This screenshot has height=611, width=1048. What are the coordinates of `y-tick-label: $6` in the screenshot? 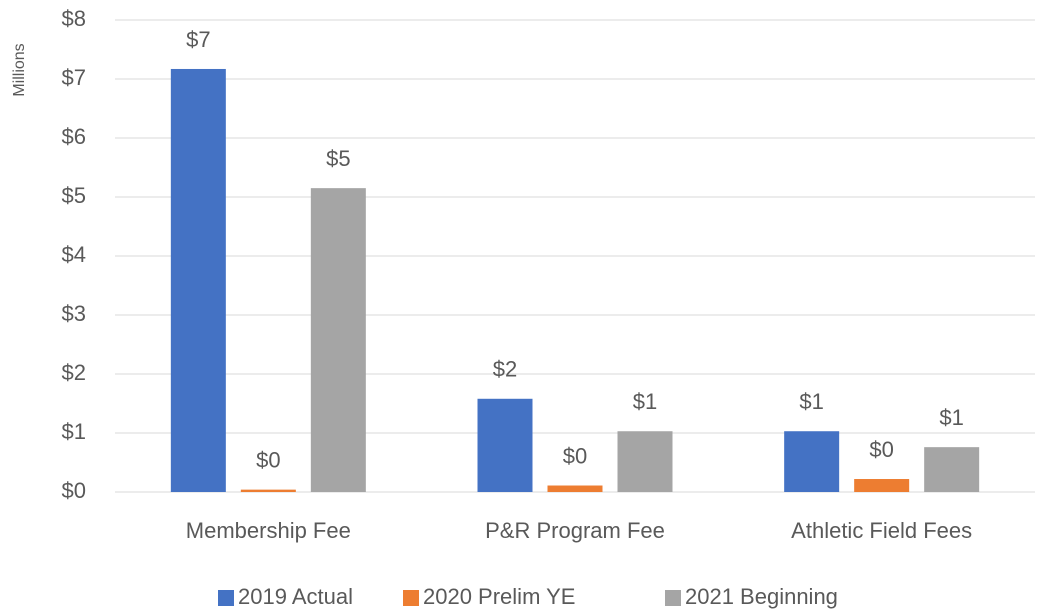 It's located at (74, 136).